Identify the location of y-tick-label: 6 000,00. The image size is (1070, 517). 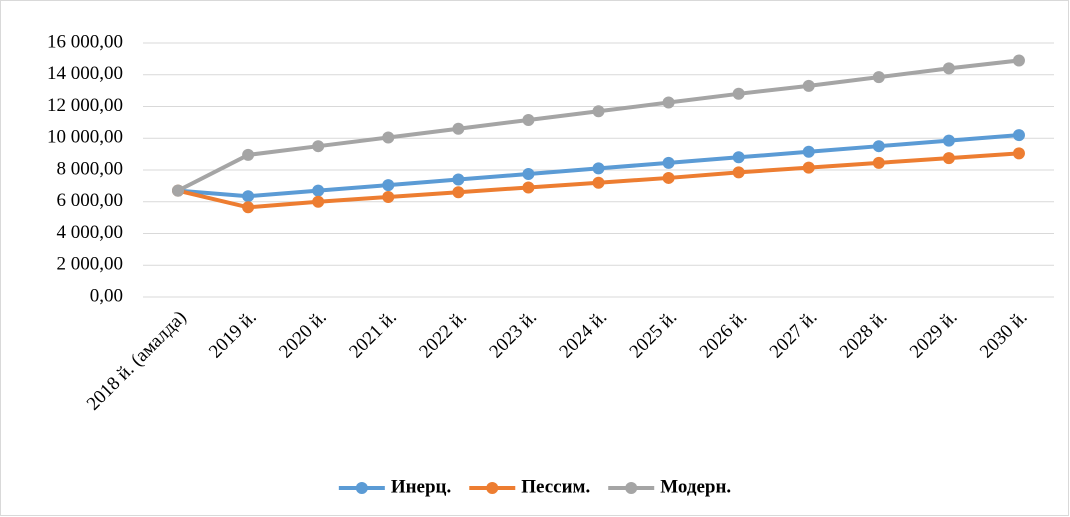
(90, 200).